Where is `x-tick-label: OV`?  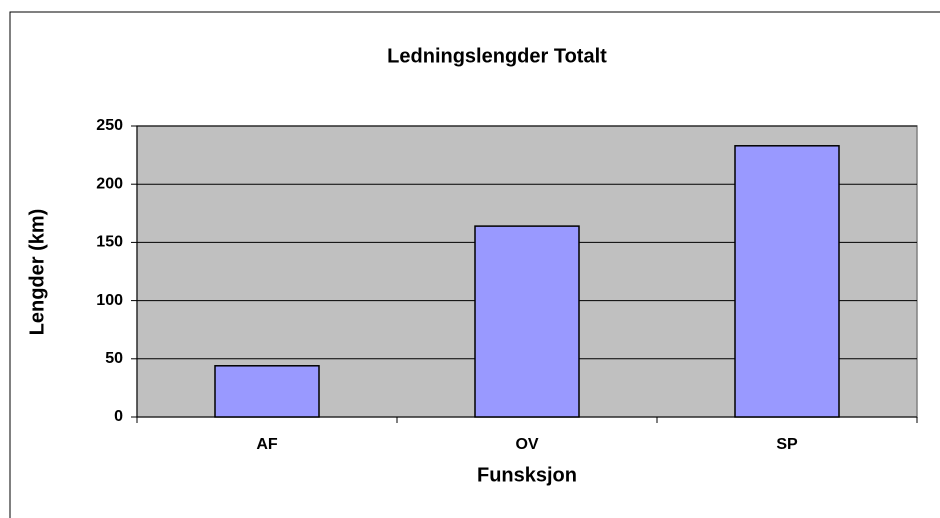 x-tick-label: OV is located at coordinates (526, 444).